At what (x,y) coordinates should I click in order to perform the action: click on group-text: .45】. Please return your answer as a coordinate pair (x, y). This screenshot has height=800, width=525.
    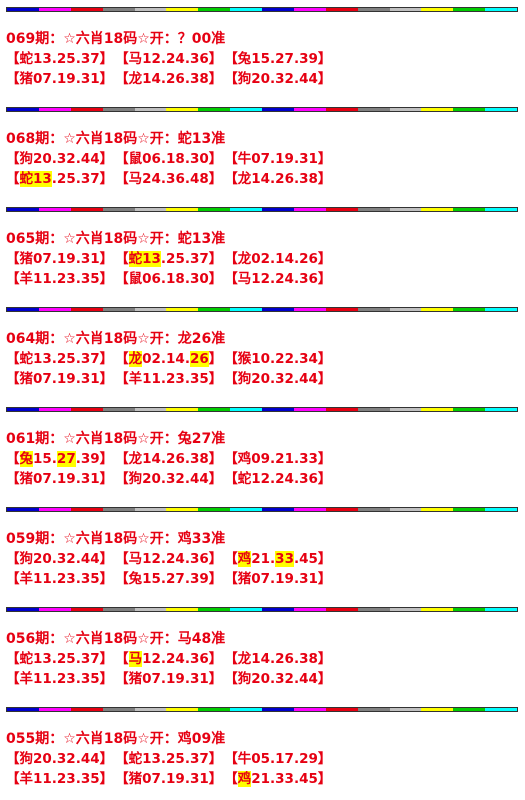
    Looking at the image, I should click on (312, 559).